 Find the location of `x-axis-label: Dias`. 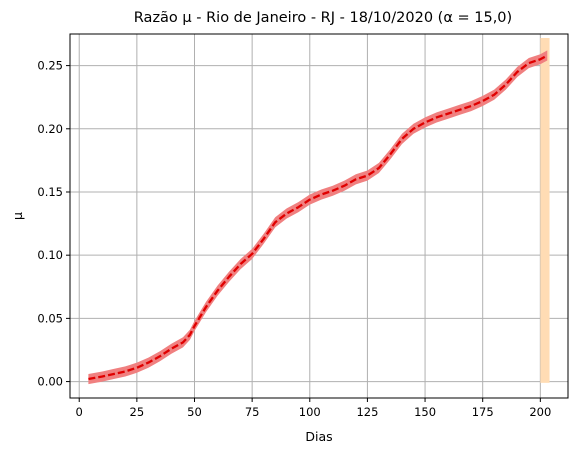

x-axis-label: Dias is located at coordinates (318, 436).